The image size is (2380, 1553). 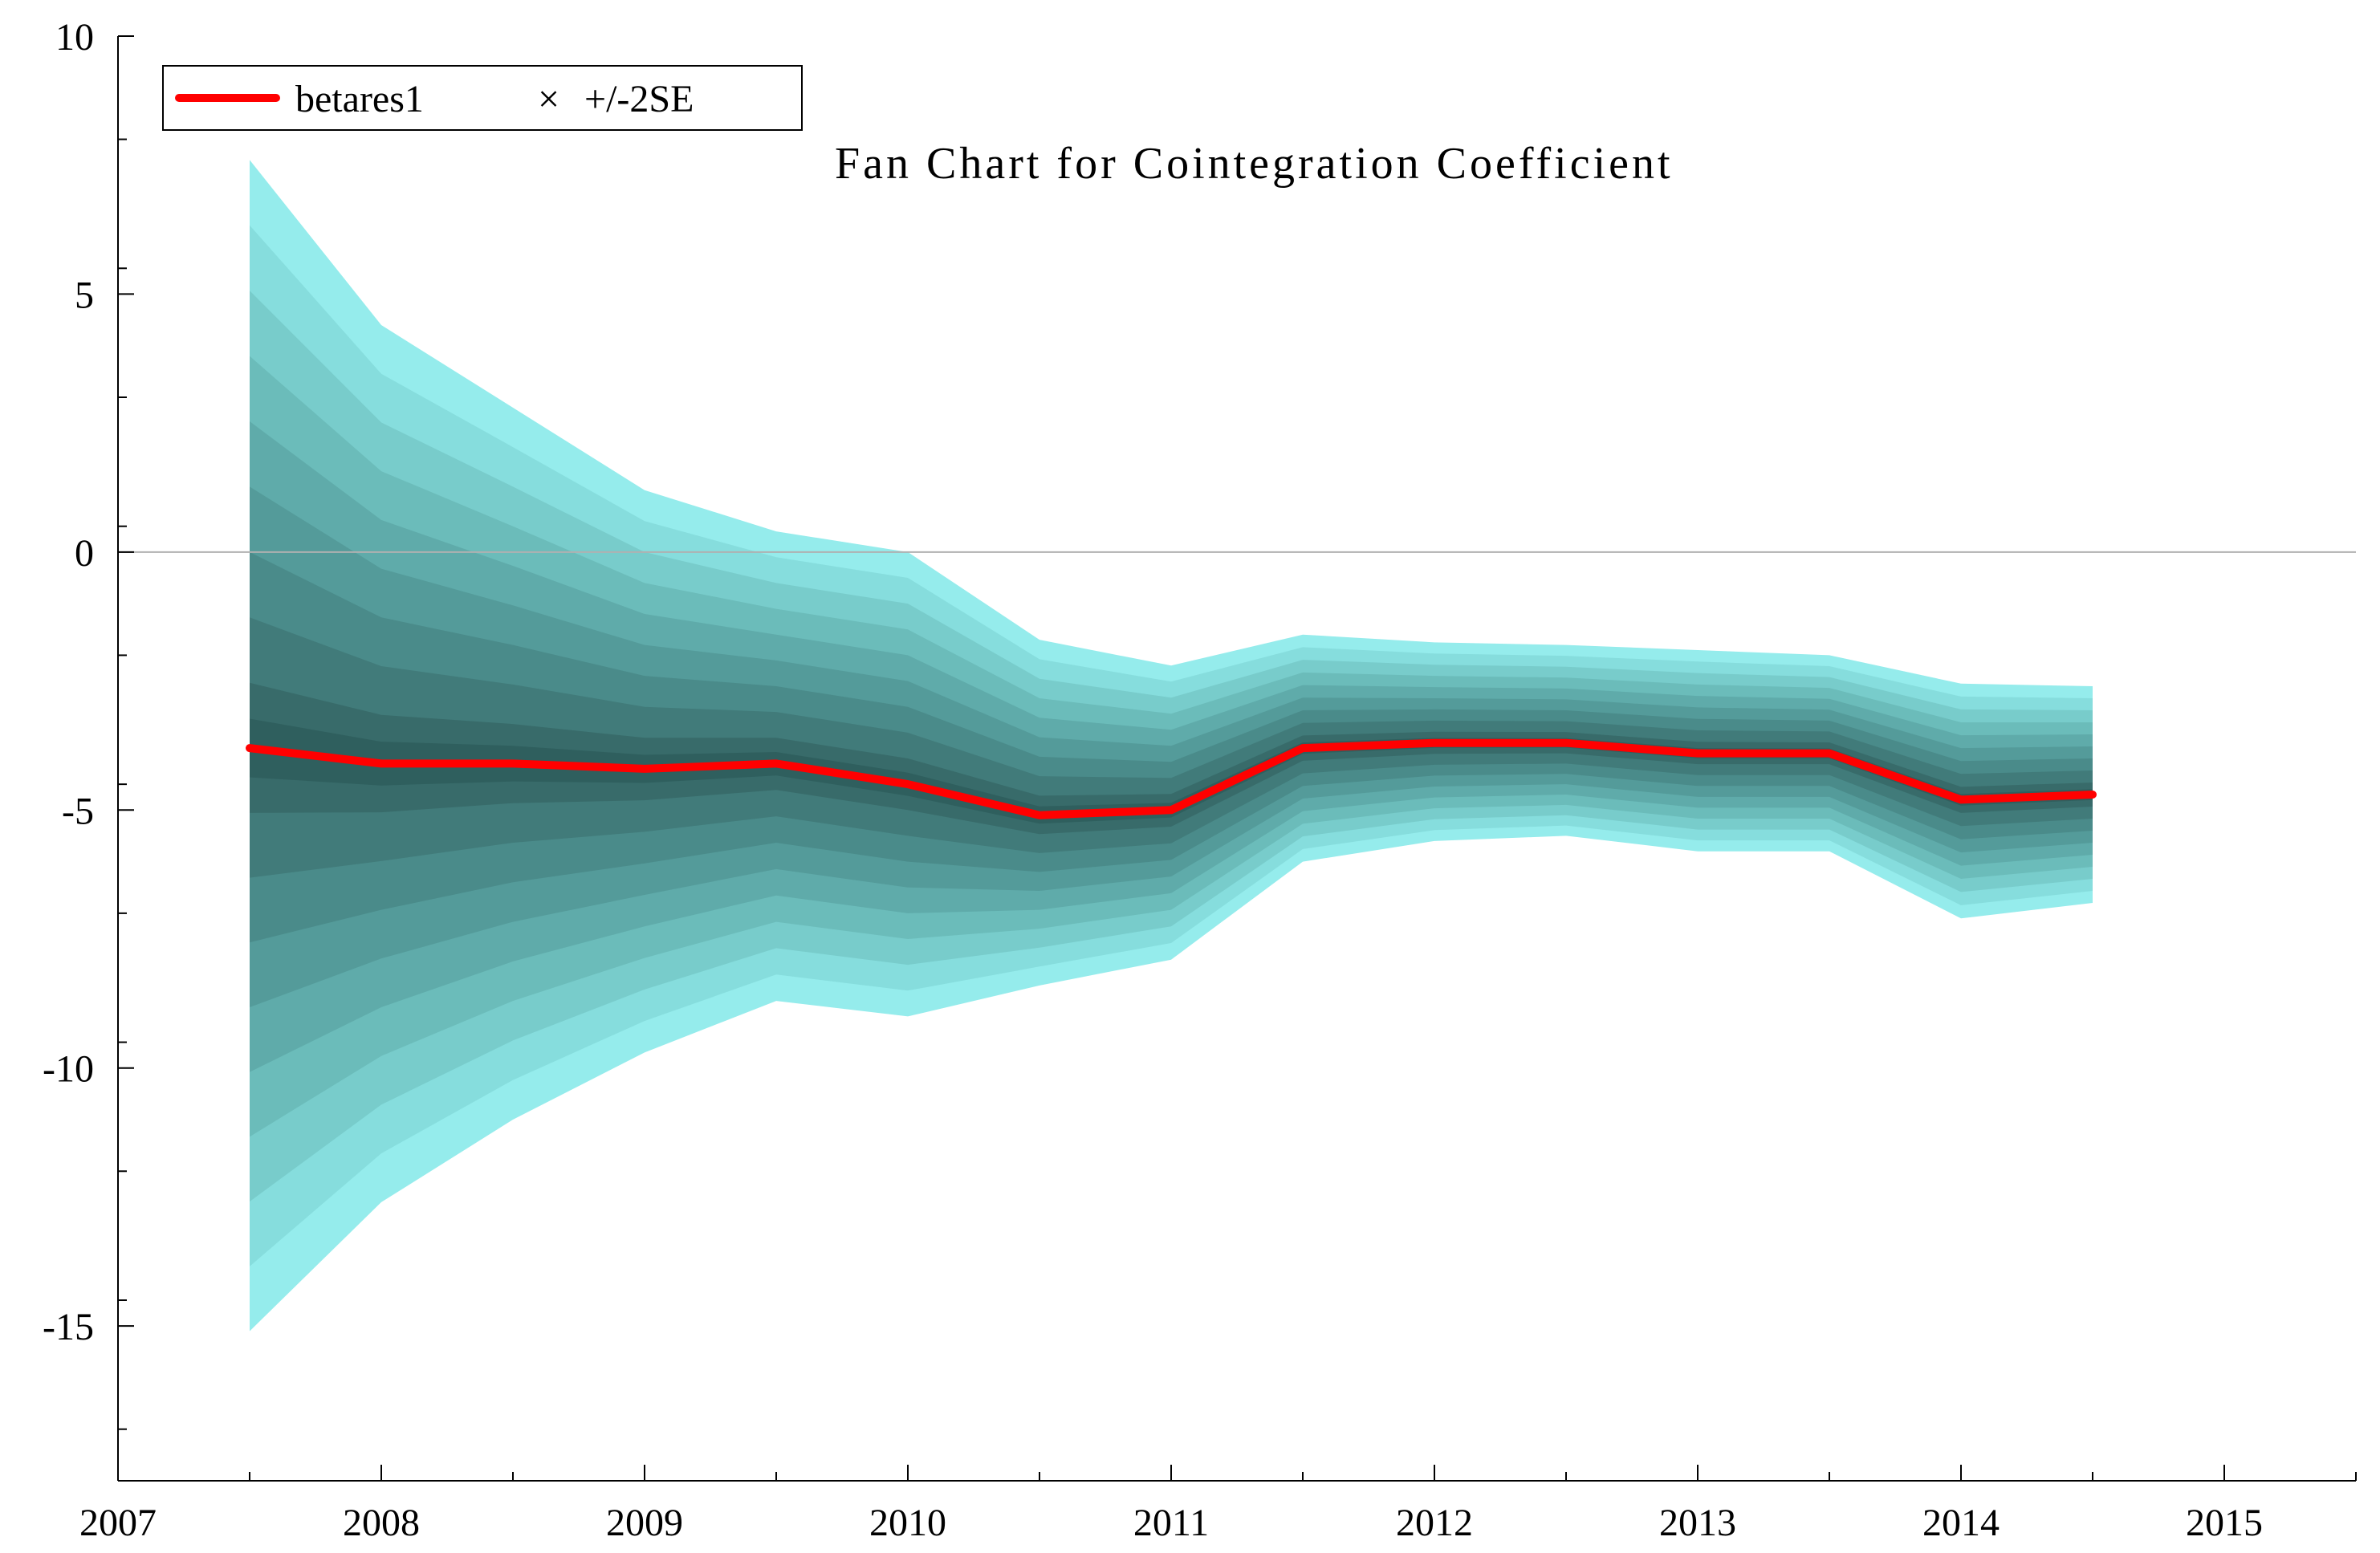 I want to click on x-tick-label: 2007, so click(x=118, y=1523).